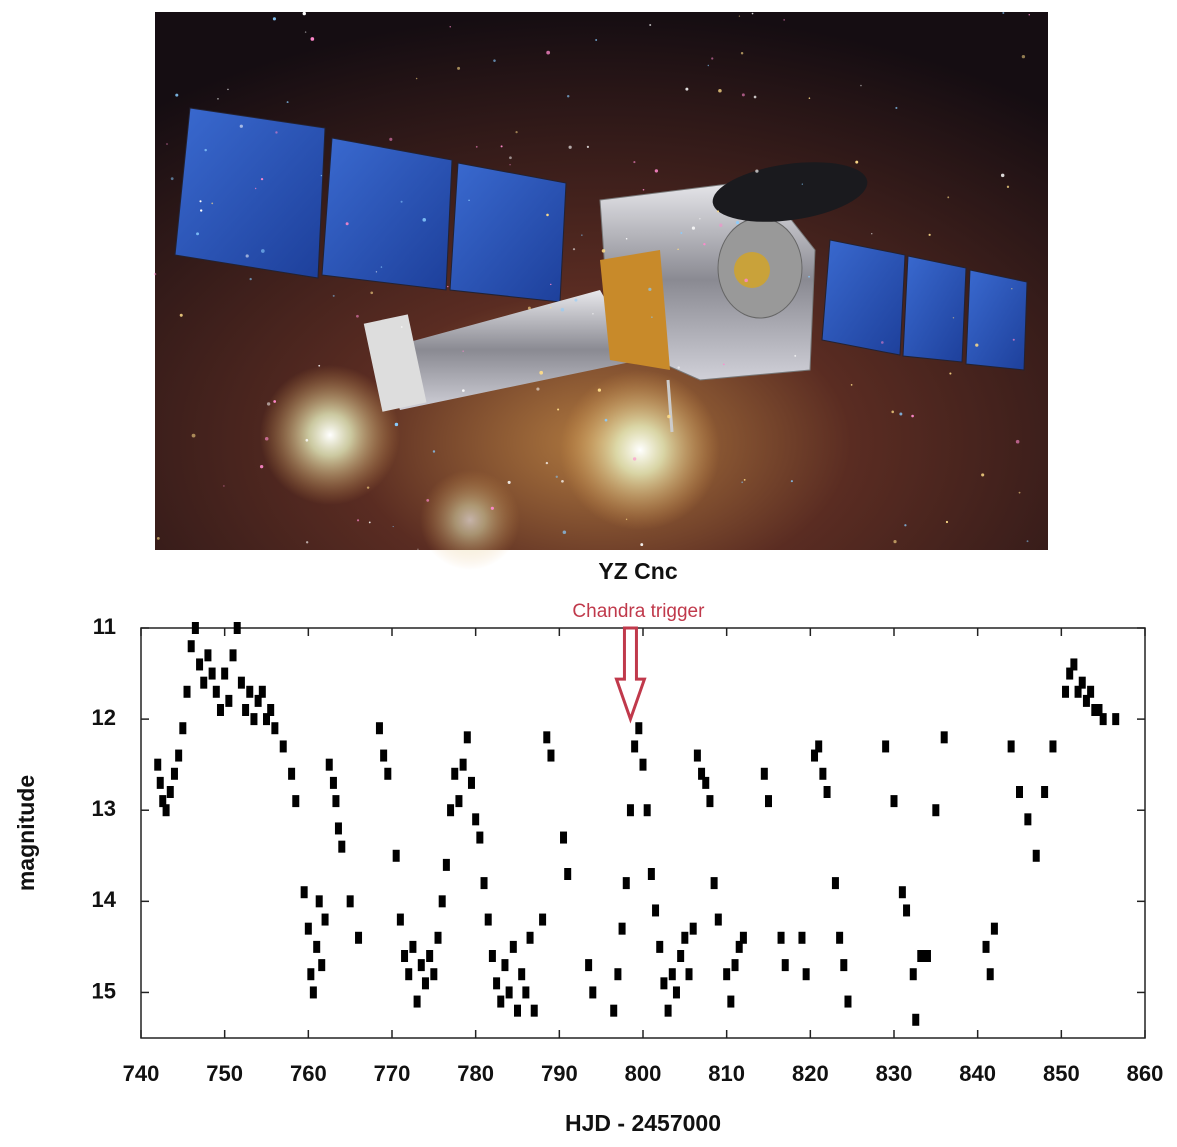  What do you see at coordinates (224, 1073) in the screenshot?
I see `x-tick-label: 750` at bounding box center [224, 1073].